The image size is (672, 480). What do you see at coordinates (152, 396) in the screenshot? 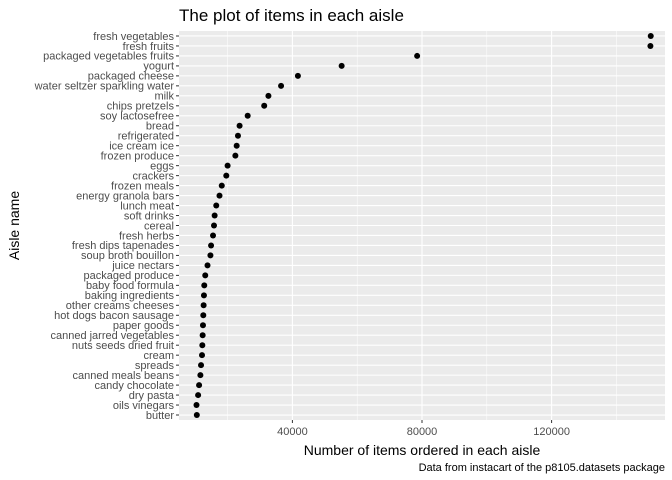
I see `y-tick-label: dry pasta` at bounding box center [152, 396].